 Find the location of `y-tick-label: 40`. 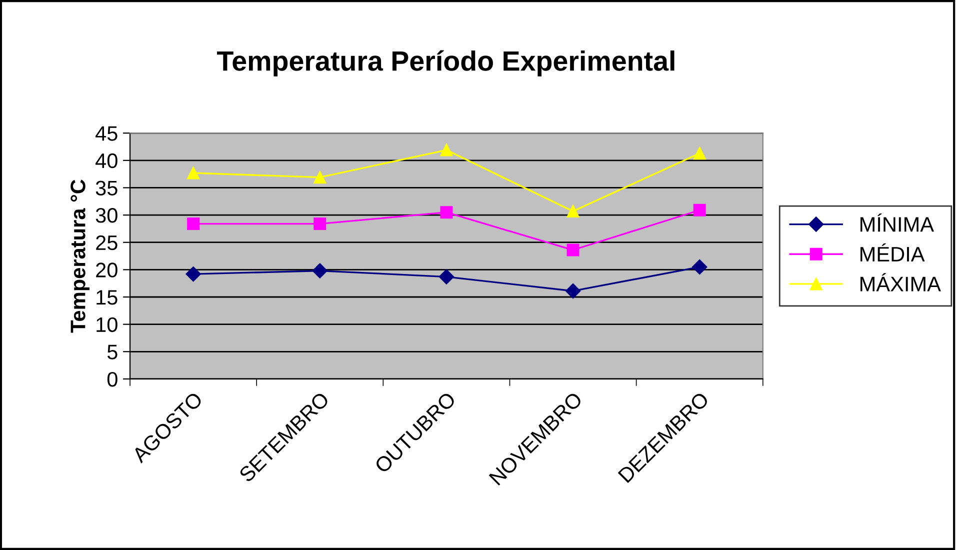

y-tick-label: 40 is located at coordinates (107, 160).